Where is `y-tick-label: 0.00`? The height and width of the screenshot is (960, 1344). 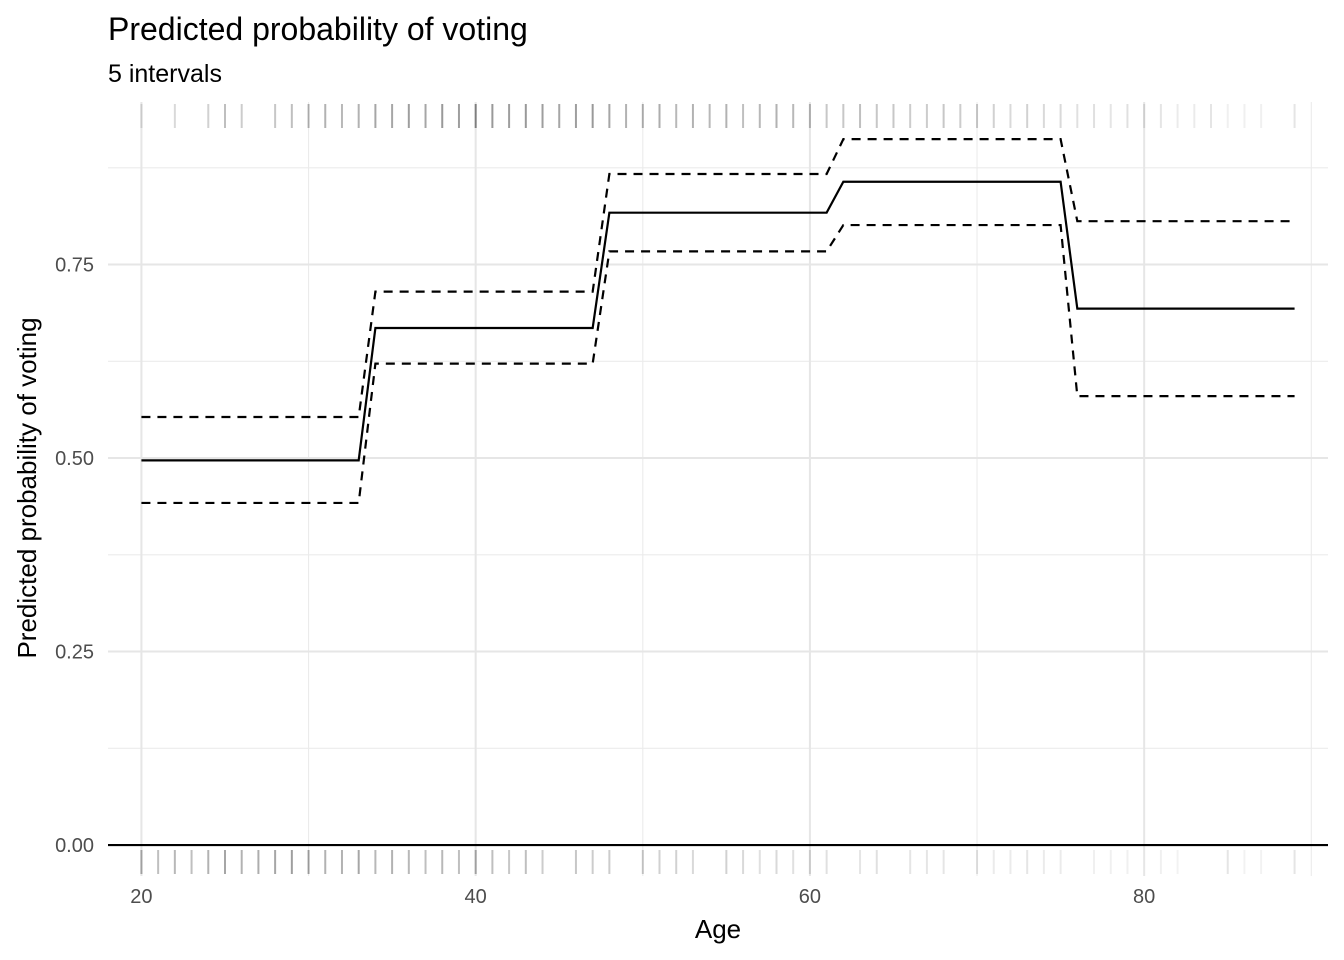
y-tick-label: 0.00 is located at coordinates (74, 846).